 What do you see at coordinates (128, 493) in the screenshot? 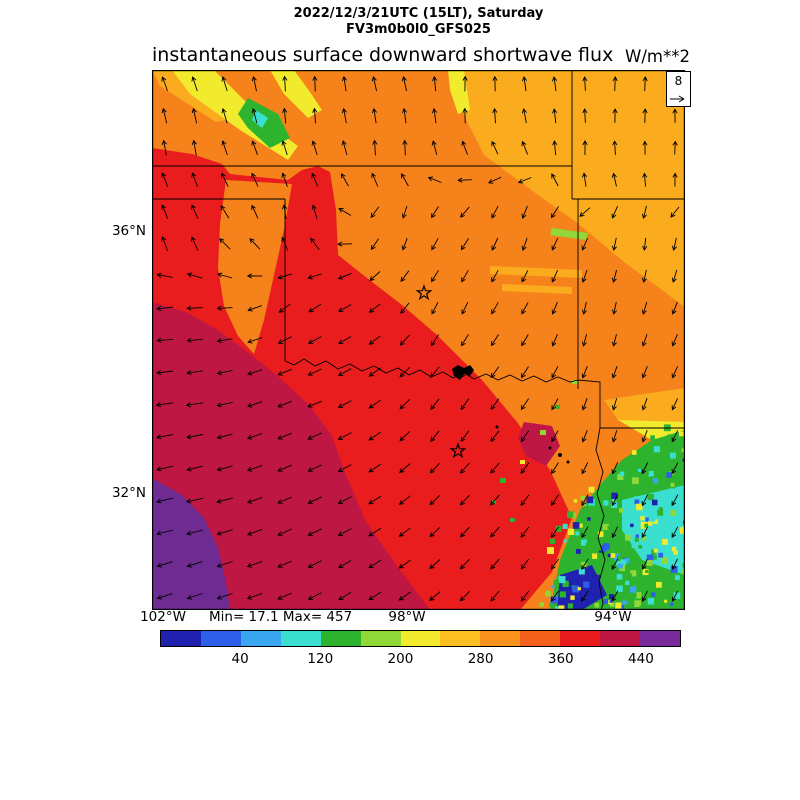
I see `y-tick-label: 32°N` at bounding box center [128, 493].